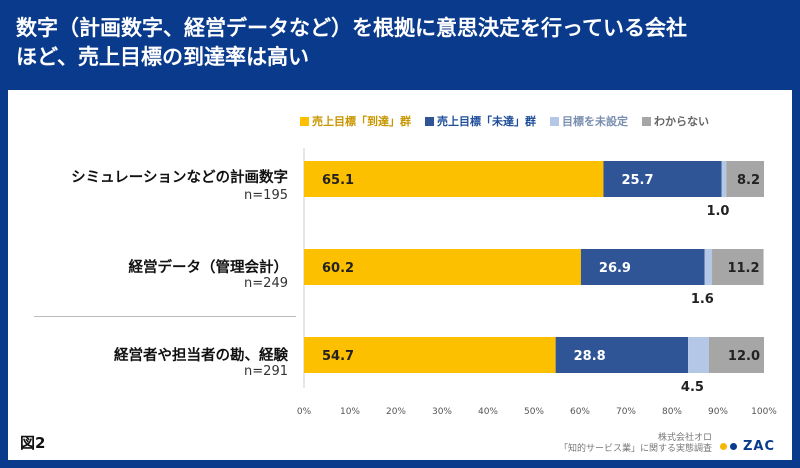 Image resolution: width=800 pixels, height=468 pixels. I want to click on x-tick-label-2: 20%, so click(396, 412).